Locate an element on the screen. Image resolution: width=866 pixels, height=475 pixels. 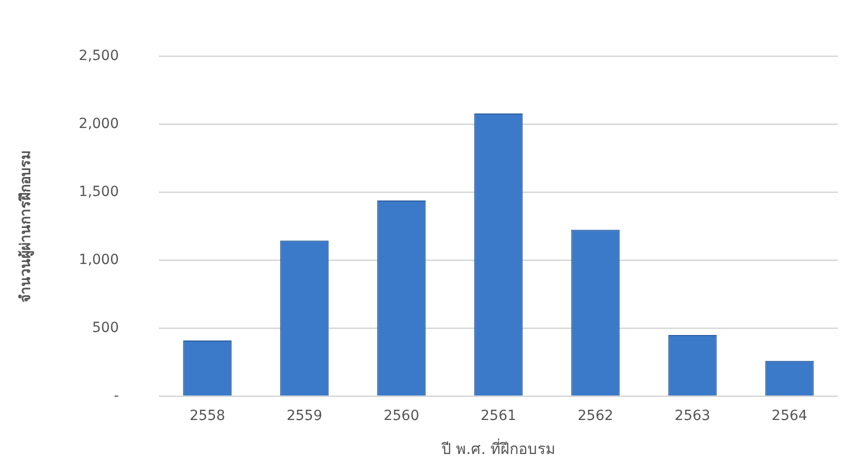
y-tick-label: 500 is located at coordinates (105, 328).